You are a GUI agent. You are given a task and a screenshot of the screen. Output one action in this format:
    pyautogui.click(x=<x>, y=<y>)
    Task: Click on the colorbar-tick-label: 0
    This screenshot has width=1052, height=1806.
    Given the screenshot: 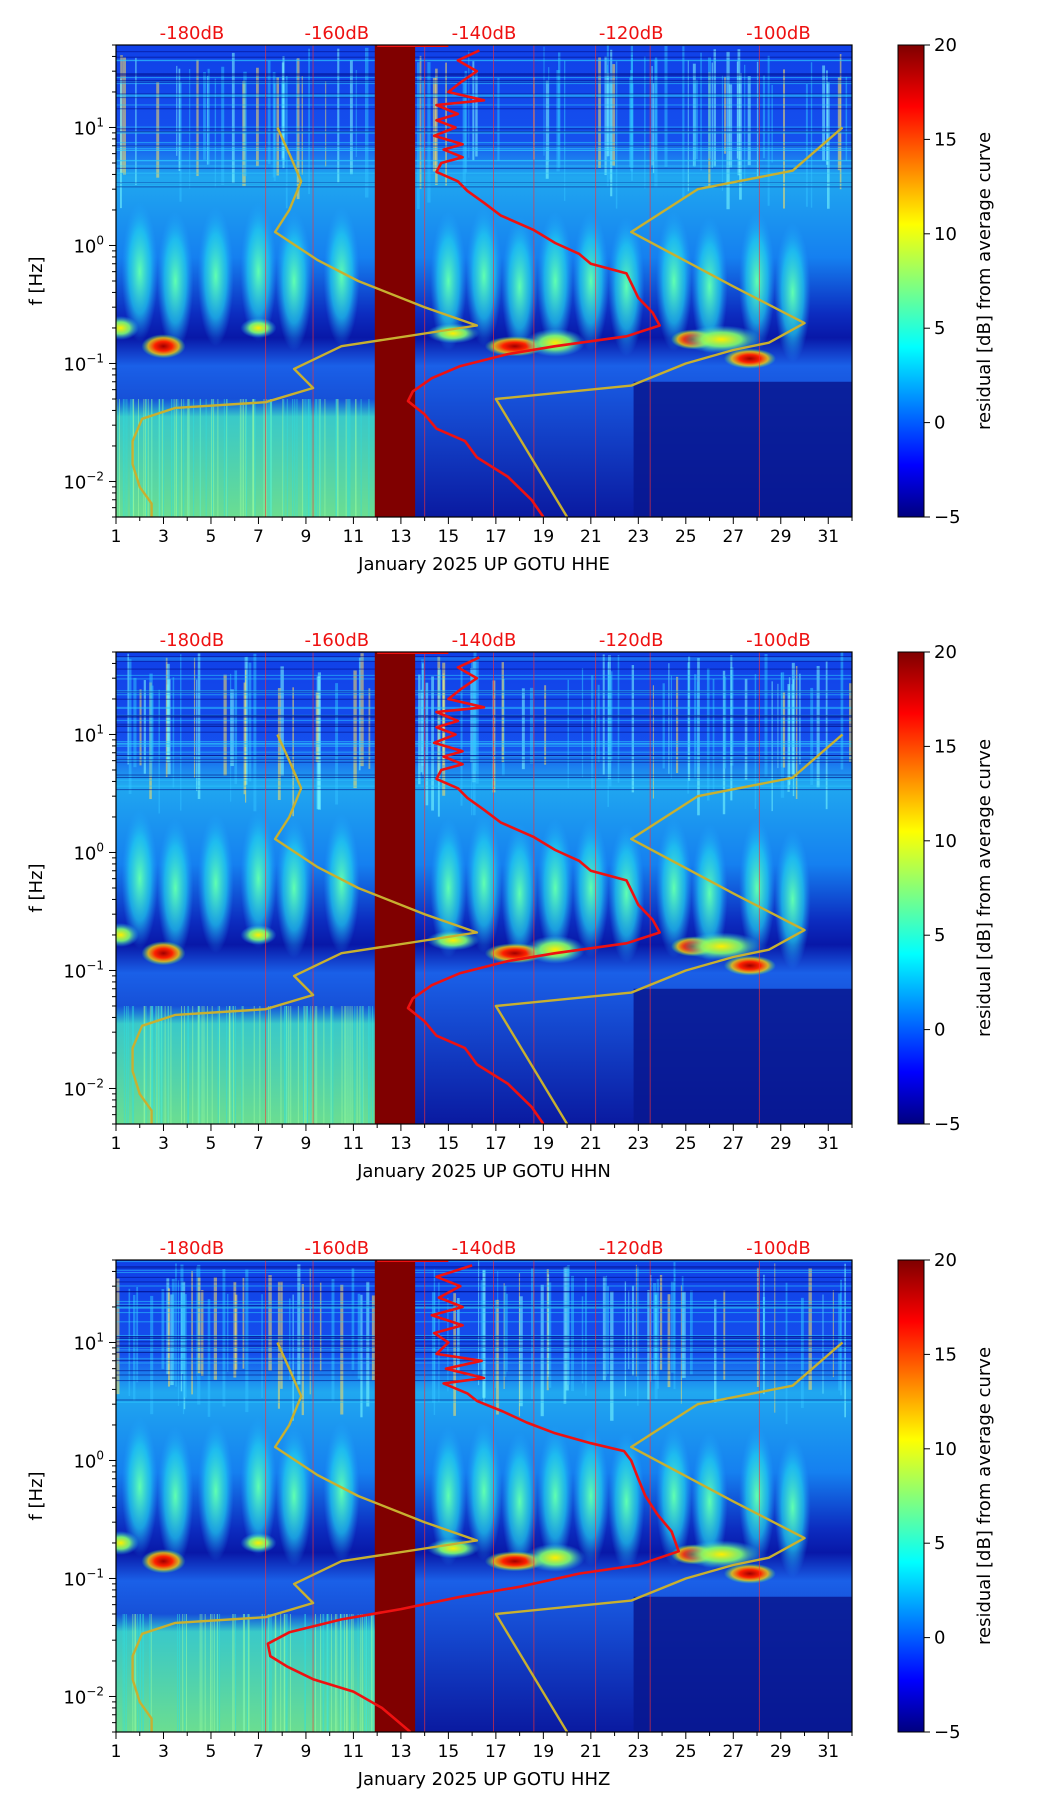 What is the action you would take?
    pyautogui.click(x=939, y=1030)
    